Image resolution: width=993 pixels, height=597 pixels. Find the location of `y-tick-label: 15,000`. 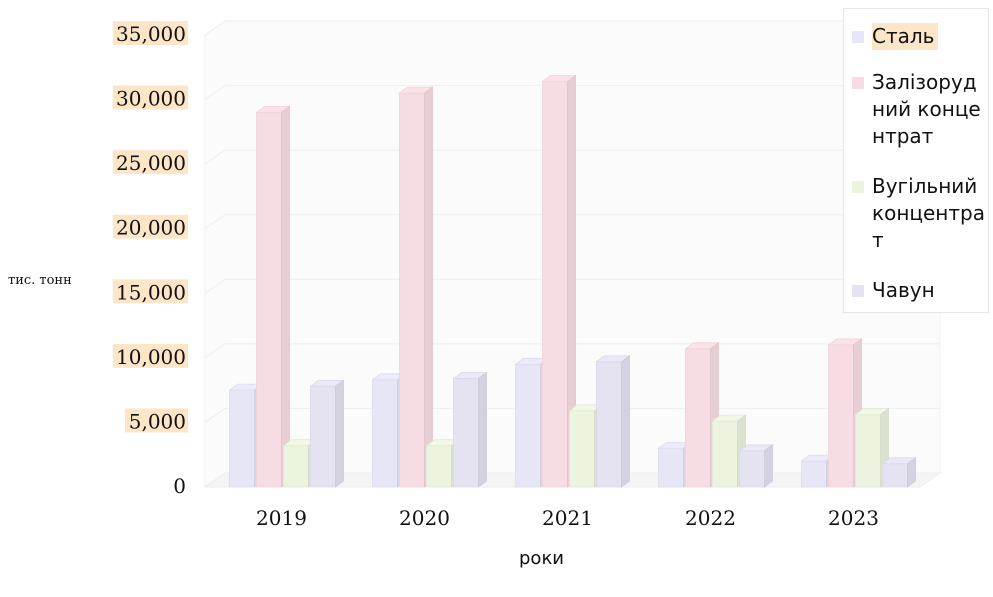

y-tick-label: 15,000 is located at coordinates (151, 292).